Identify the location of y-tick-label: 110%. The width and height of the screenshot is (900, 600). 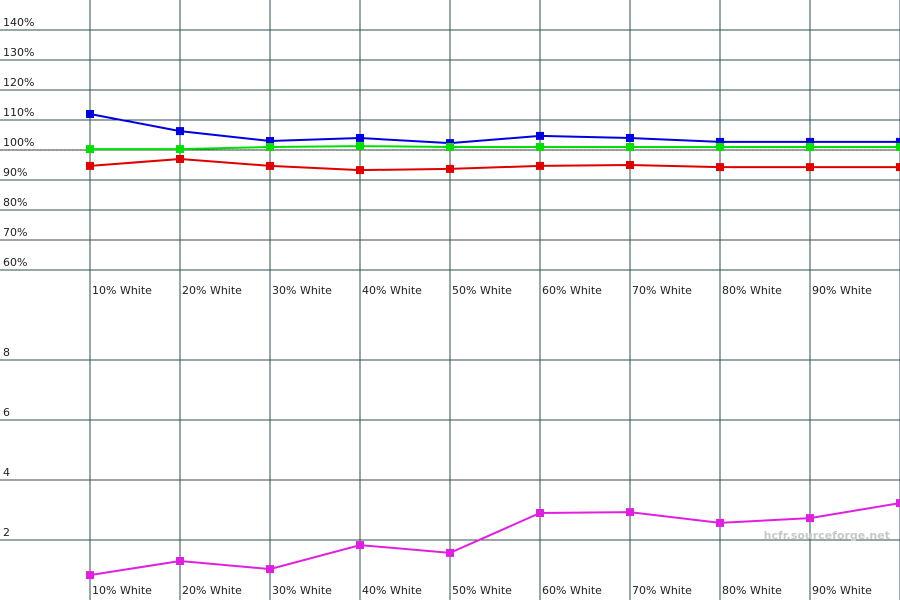
(18, 112).